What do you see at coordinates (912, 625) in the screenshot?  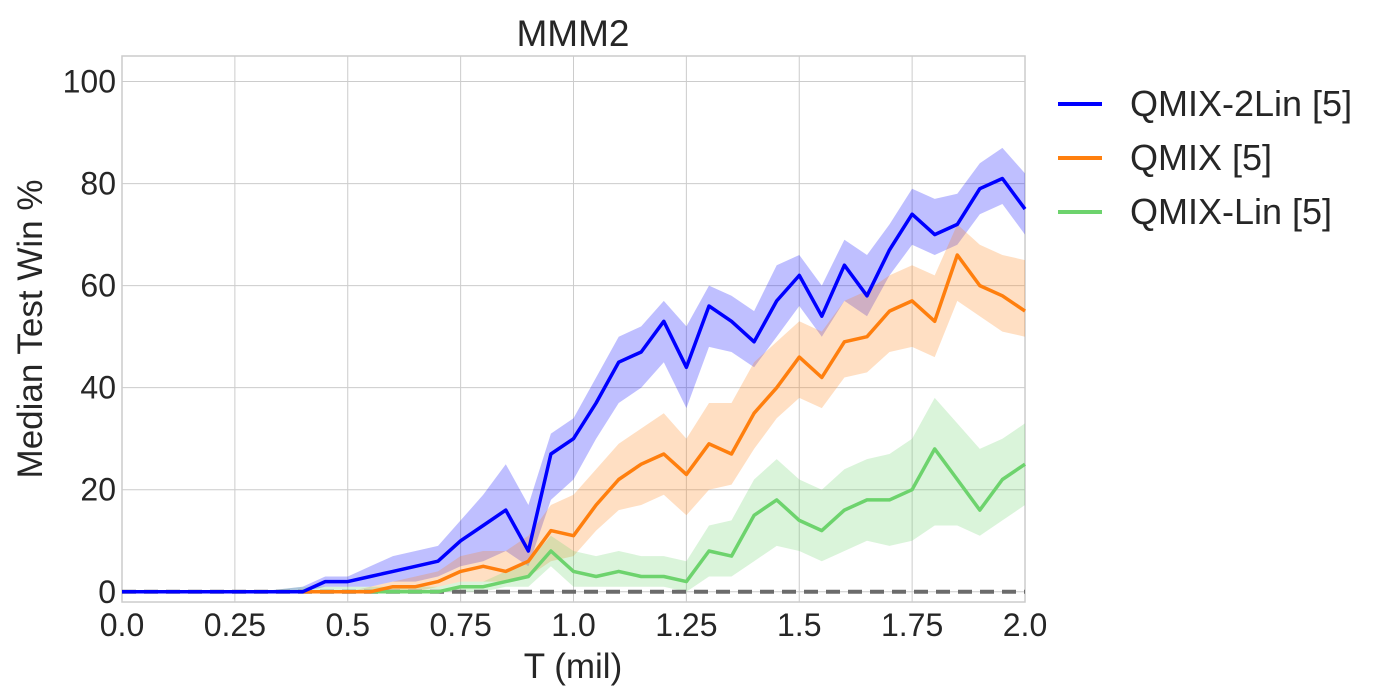 I see `x-tick-label: 1.75` at bounding box center [912, 625].